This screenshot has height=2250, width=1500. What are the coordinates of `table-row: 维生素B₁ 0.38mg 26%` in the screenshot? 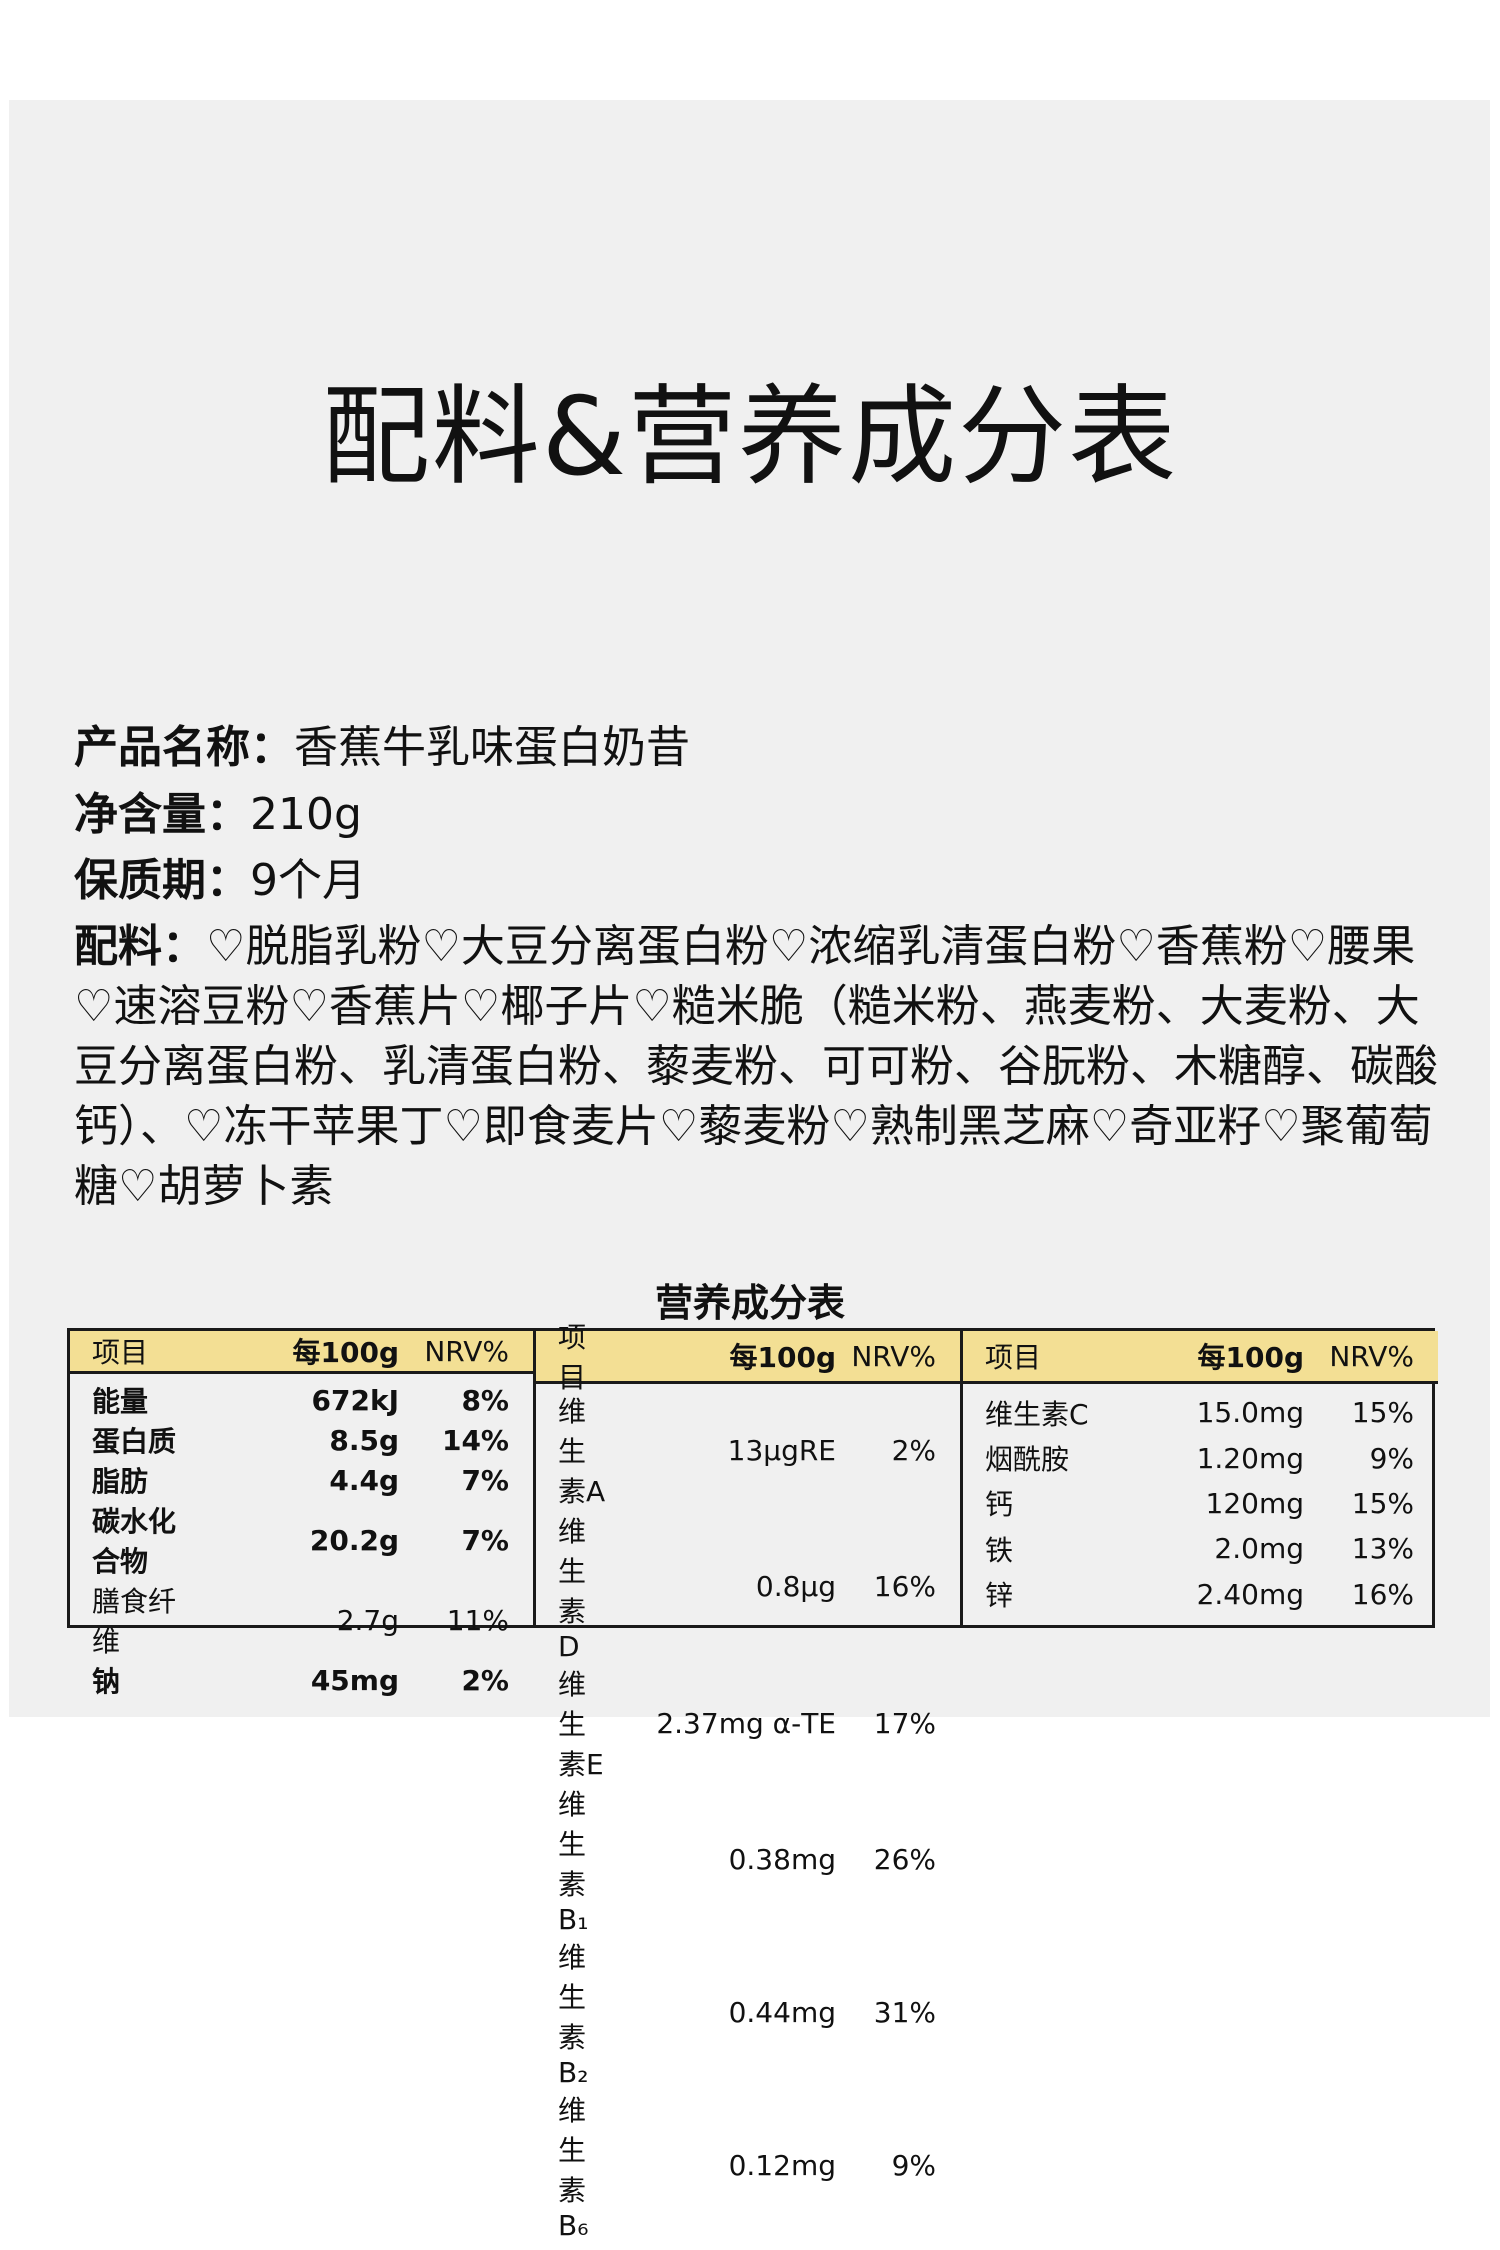 It's located at (748, 1859).